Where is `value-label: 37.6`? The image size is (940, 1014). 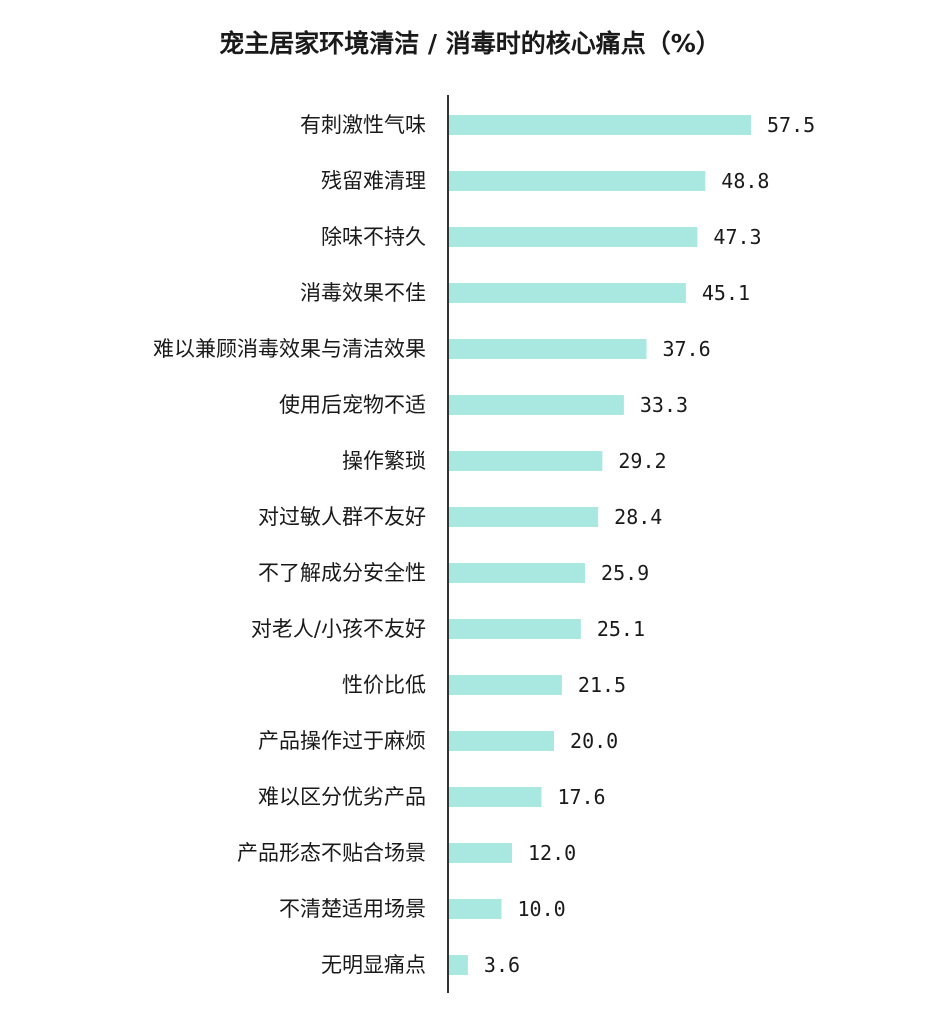
value-label: 37.6 is located at coordinates (686, 349).